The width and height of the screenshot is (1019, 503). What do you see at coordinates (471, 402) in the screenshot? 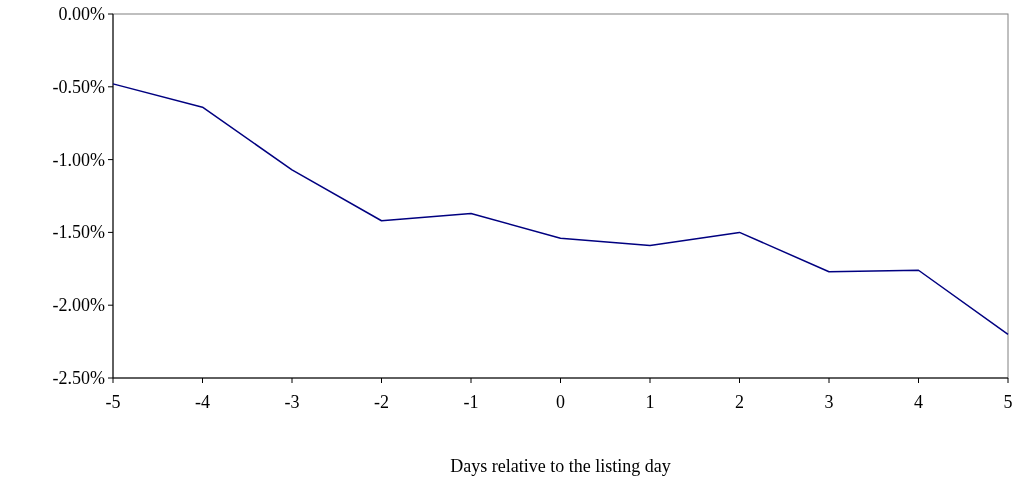
I see `x-tick-label: -1` at bounding box center [471, 402].